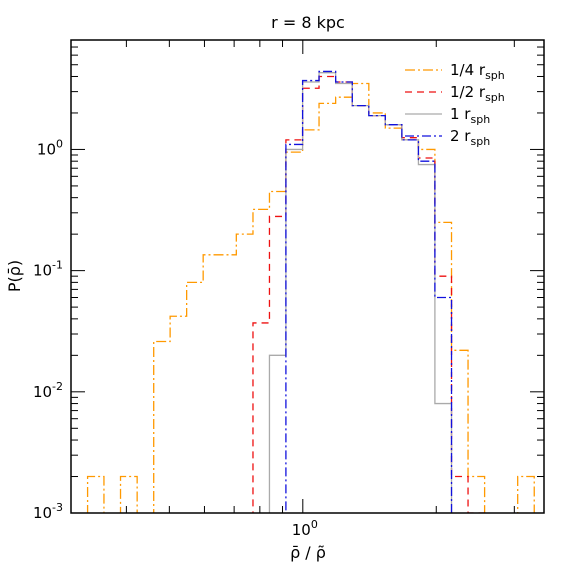 This screenshot has height=574, width=574. Describe the element at coordinates (305, 528) in the screenshot. I see `x-tick-label: 100` at that location.